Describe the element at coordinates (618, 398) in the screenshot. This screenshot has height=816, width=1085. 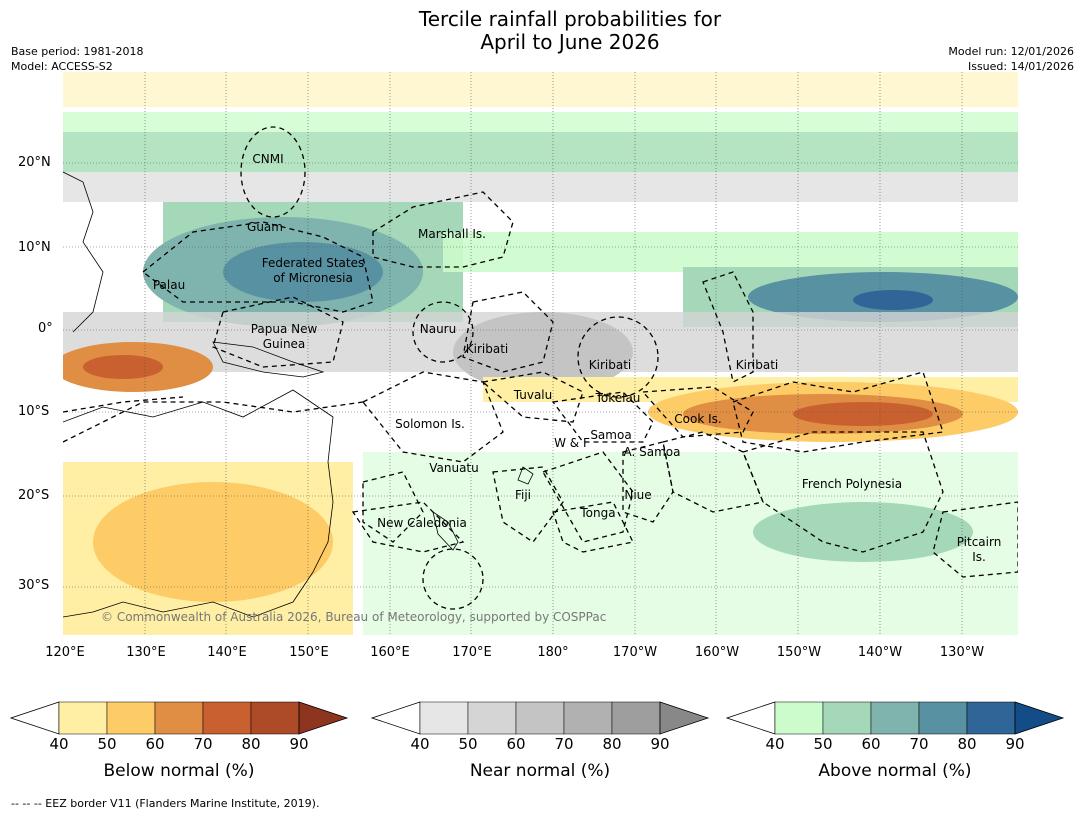
I see `region-label: Tokelau` at that location.